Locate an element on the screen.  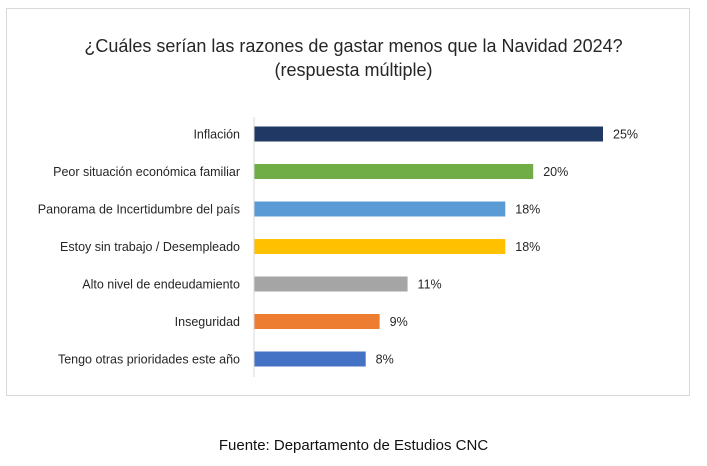
category-label: Inseguridad is located at coordinates (207, 322).